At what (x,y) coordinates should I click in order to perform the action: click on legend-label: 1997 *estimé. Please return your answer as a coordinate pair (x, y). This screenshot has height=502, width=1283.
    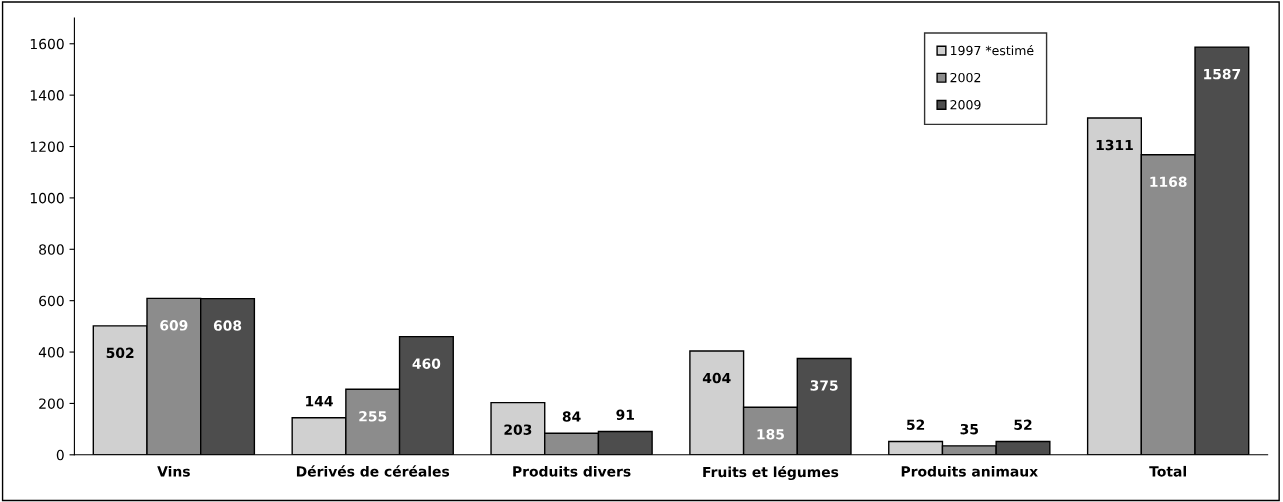
    Looking at the image, I should click on (992, 50).